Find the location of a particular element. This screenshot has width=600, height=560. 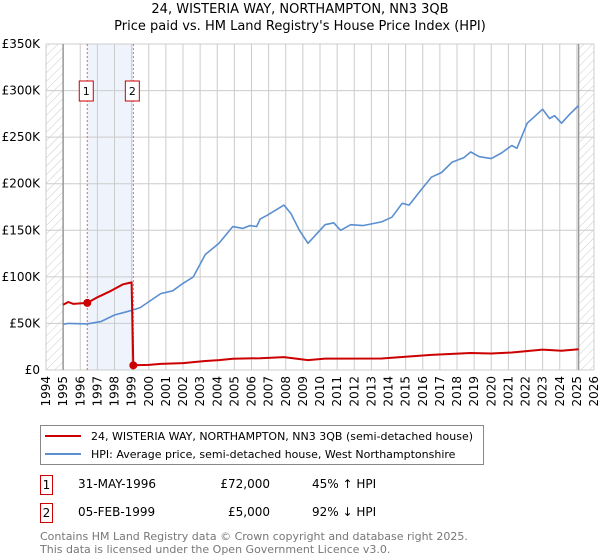

x-tick-label: 2007 is located at coordinates (269, 391).